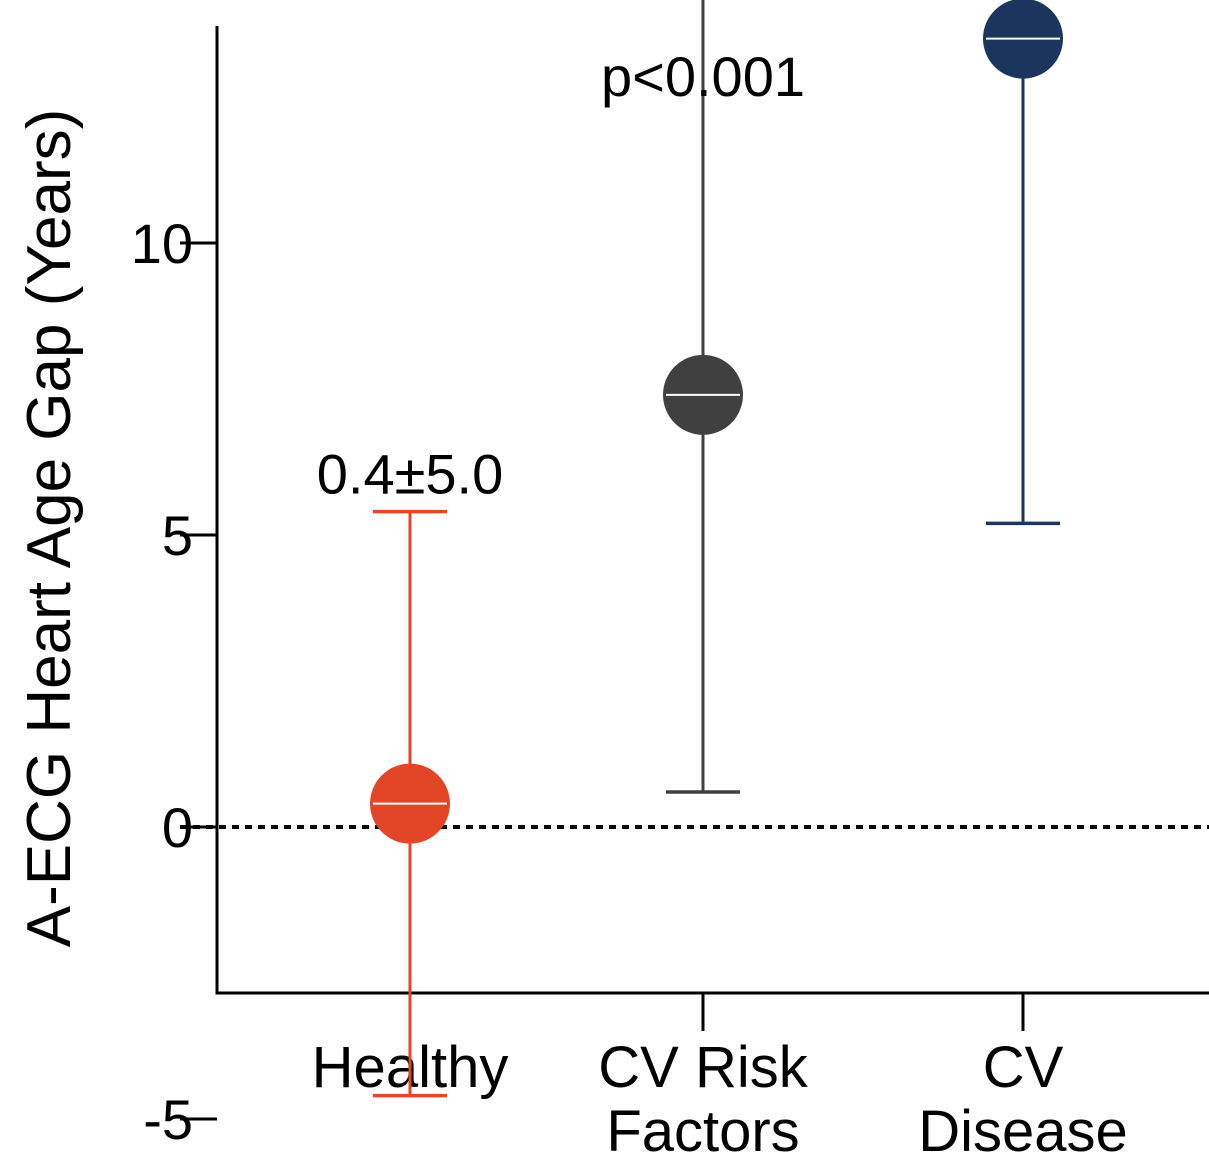 The width and height of the screenshot is (1209, 1158). What do you see at coordinates (410, 474) in the screenshot?
I see `data-label: 0.4±5.0` at bounding box center [410, 474].